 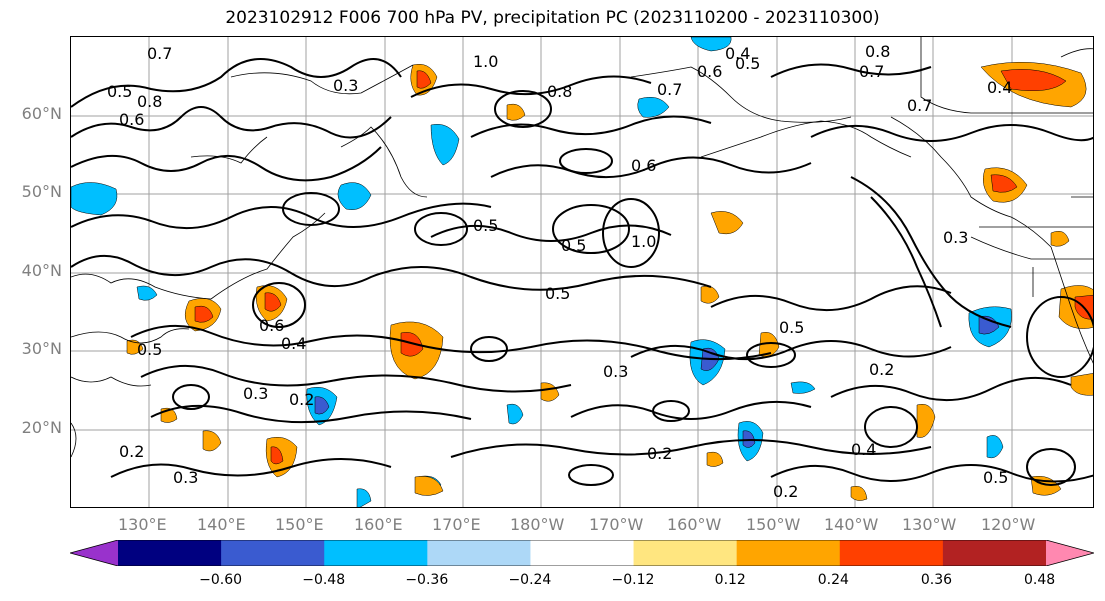 What do you see at coordinates (456, 524) in the screenshot?
I see `lon-label: 170°E` at bounding box center [456, 524].